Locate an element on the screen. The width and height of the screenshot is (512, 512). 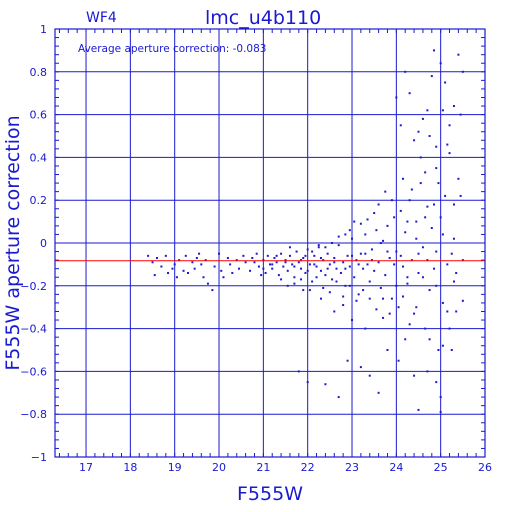
chart-title: lmc_u4b110 is located at coordinates (263, 18).